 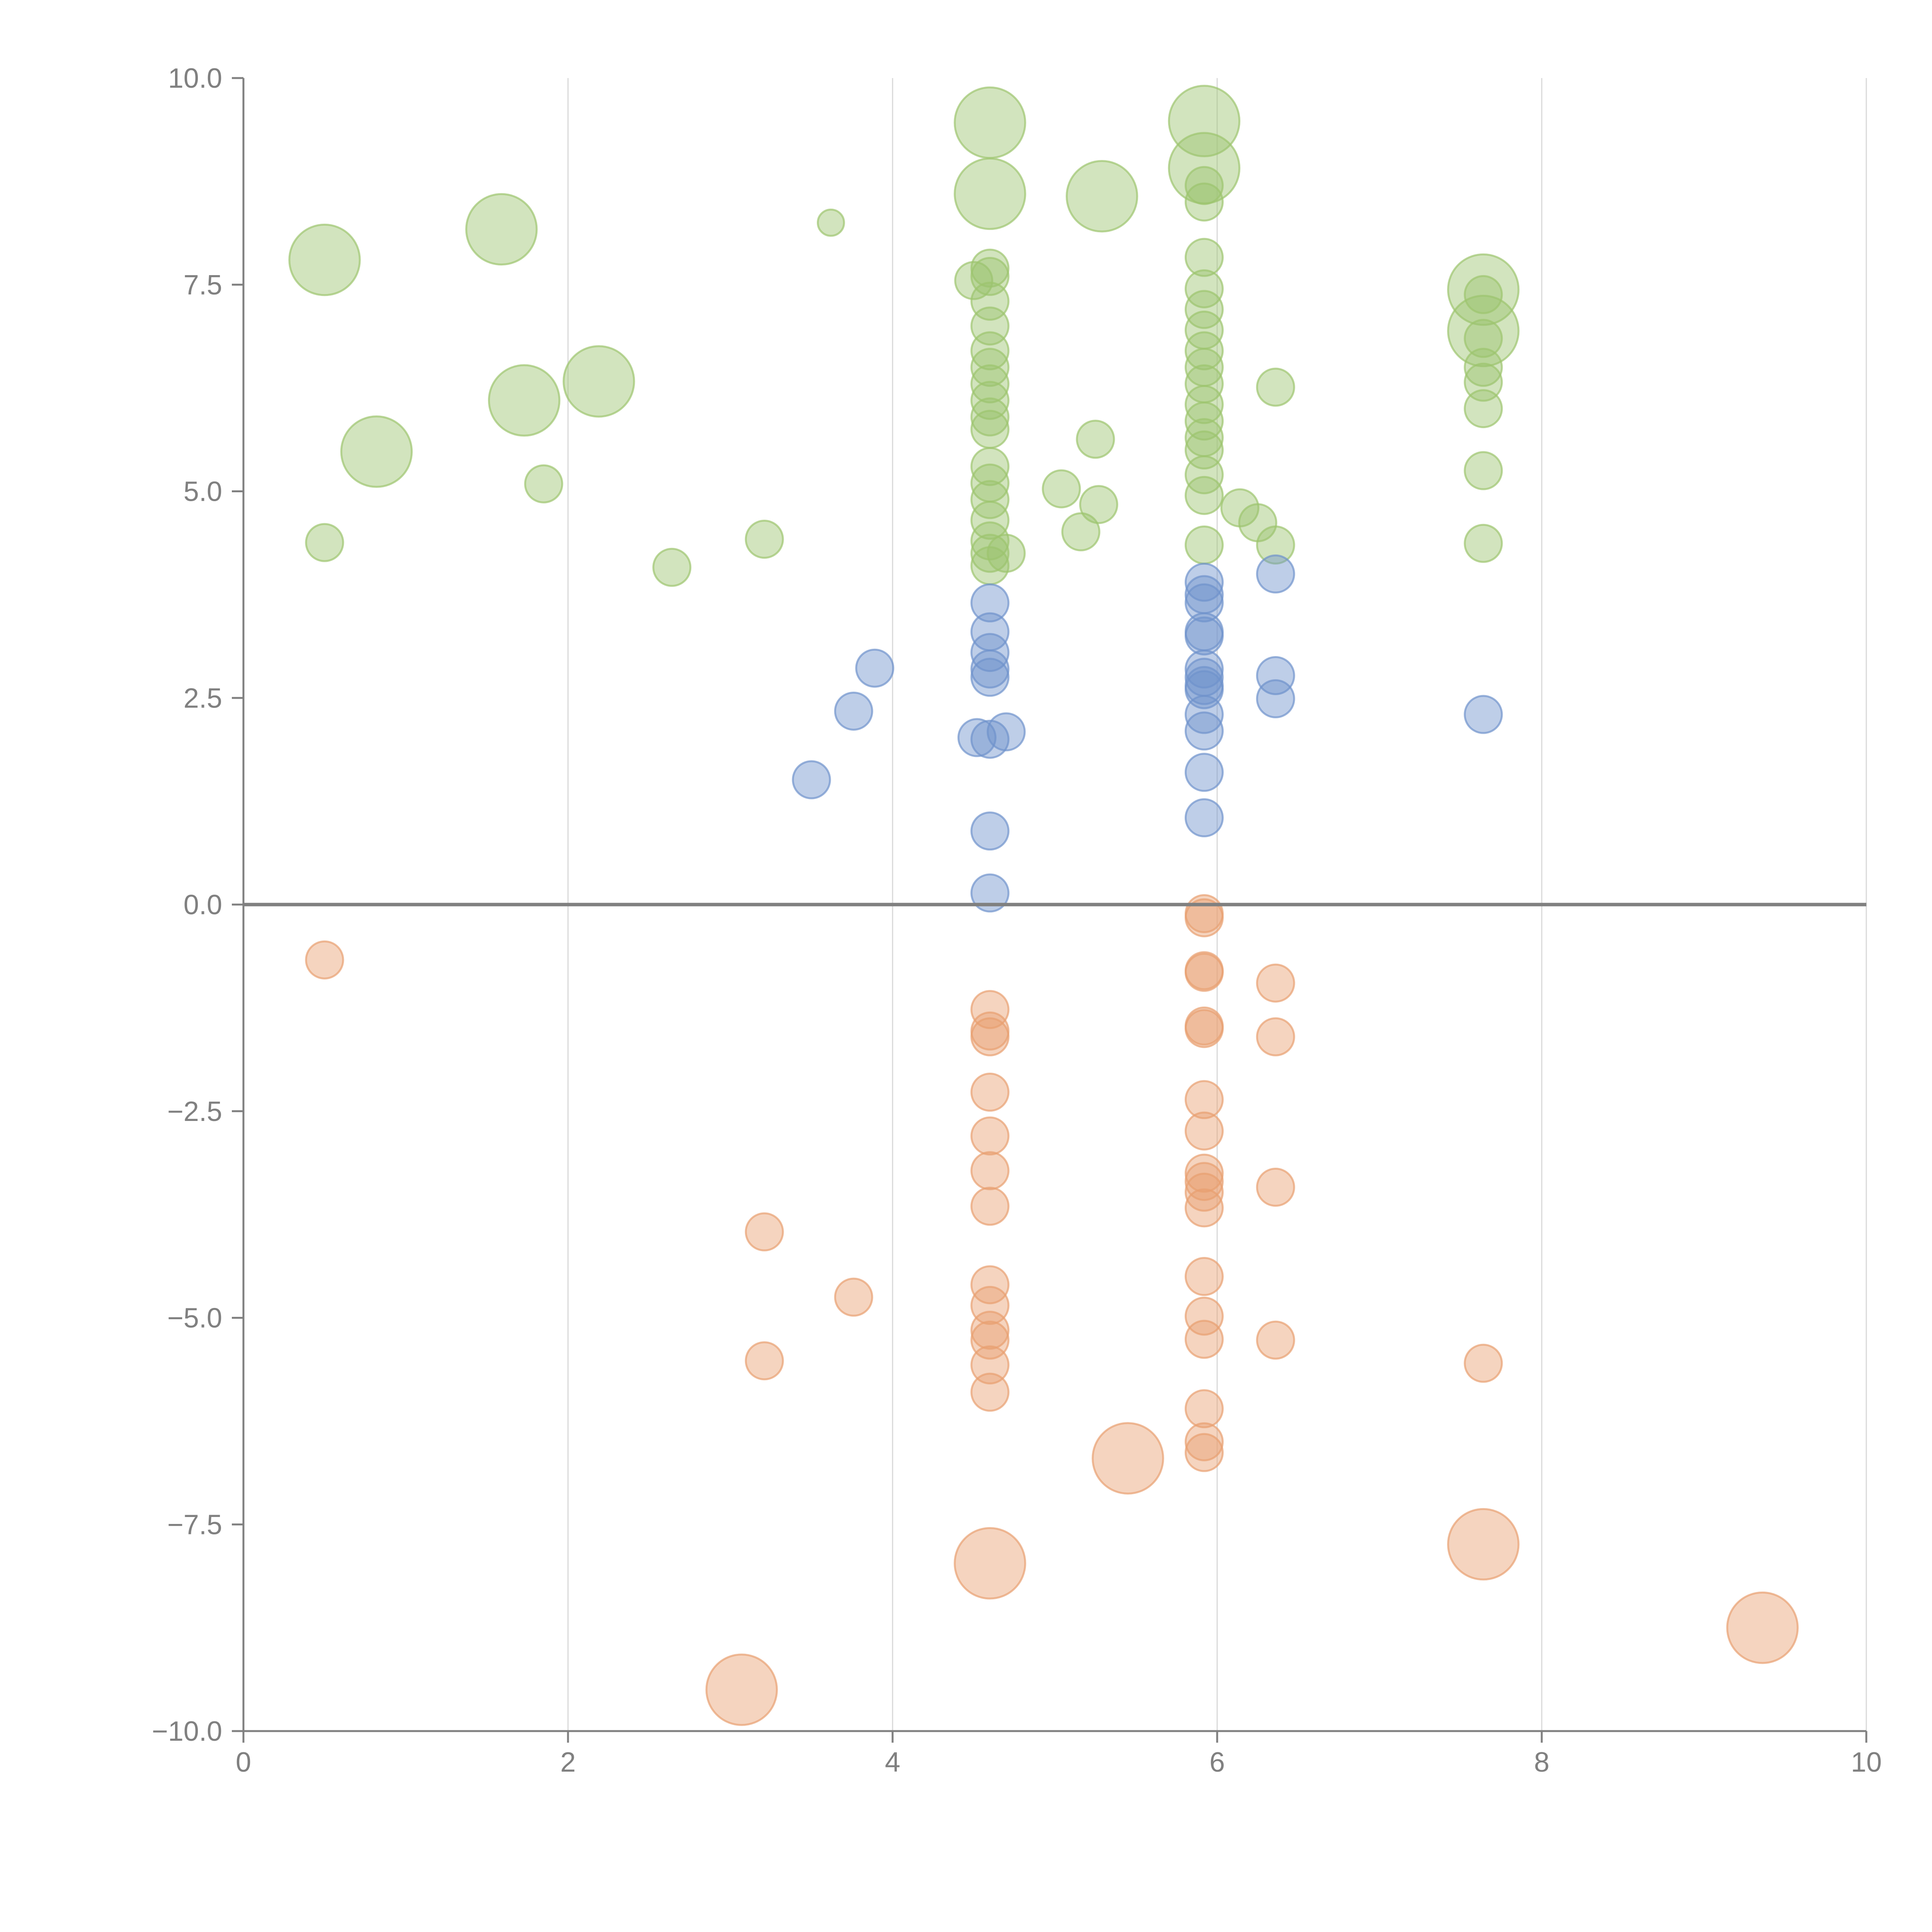 I want to click on y-tick-label: 5.0, so click(x=203, y=492).